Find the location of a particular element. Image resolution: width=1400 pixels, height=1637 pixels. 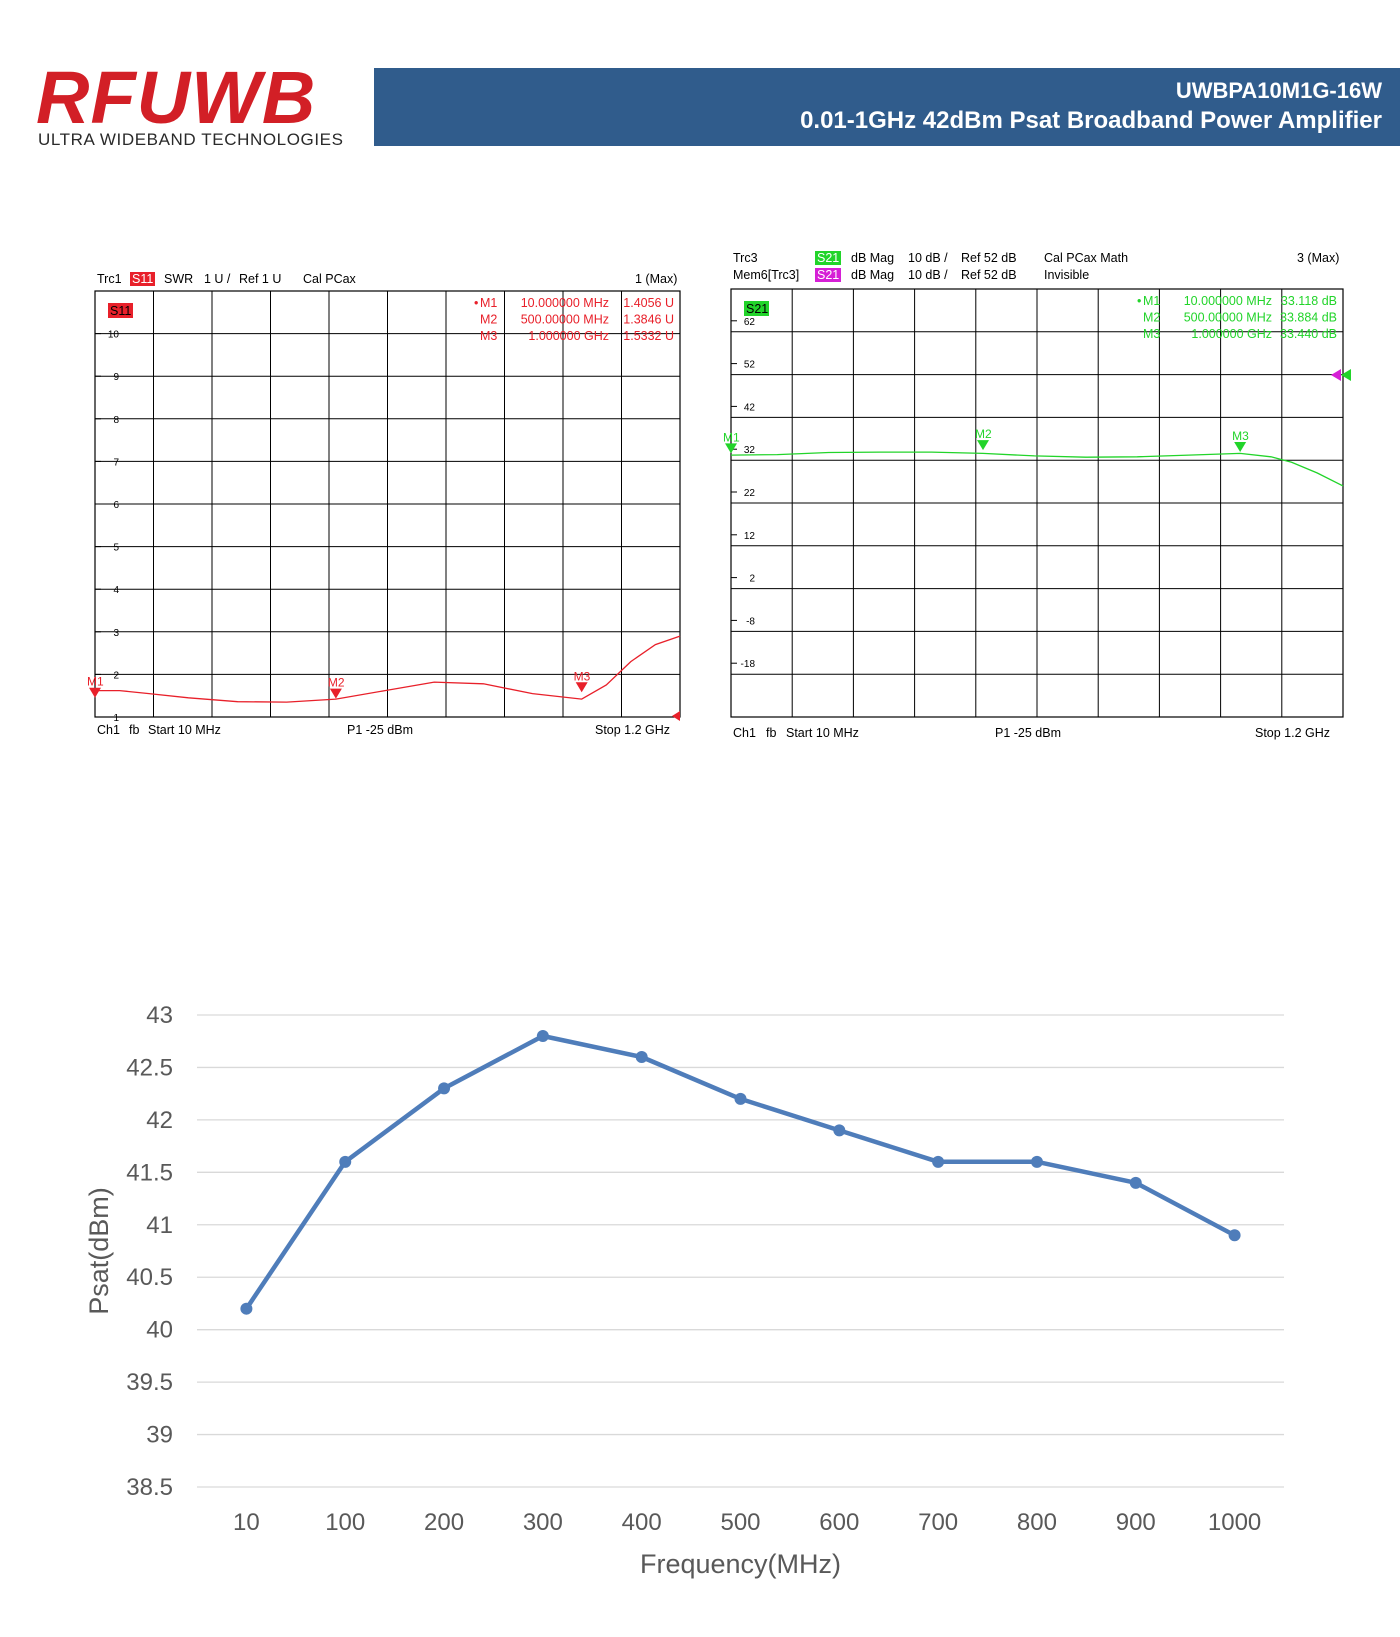

s21-y-tick: 32 is located at coordinates (750, 450).